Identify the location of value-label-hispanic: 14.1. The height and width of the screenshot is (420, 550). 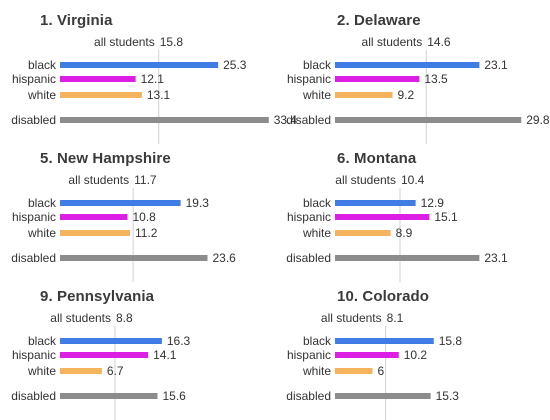
(165, 355).